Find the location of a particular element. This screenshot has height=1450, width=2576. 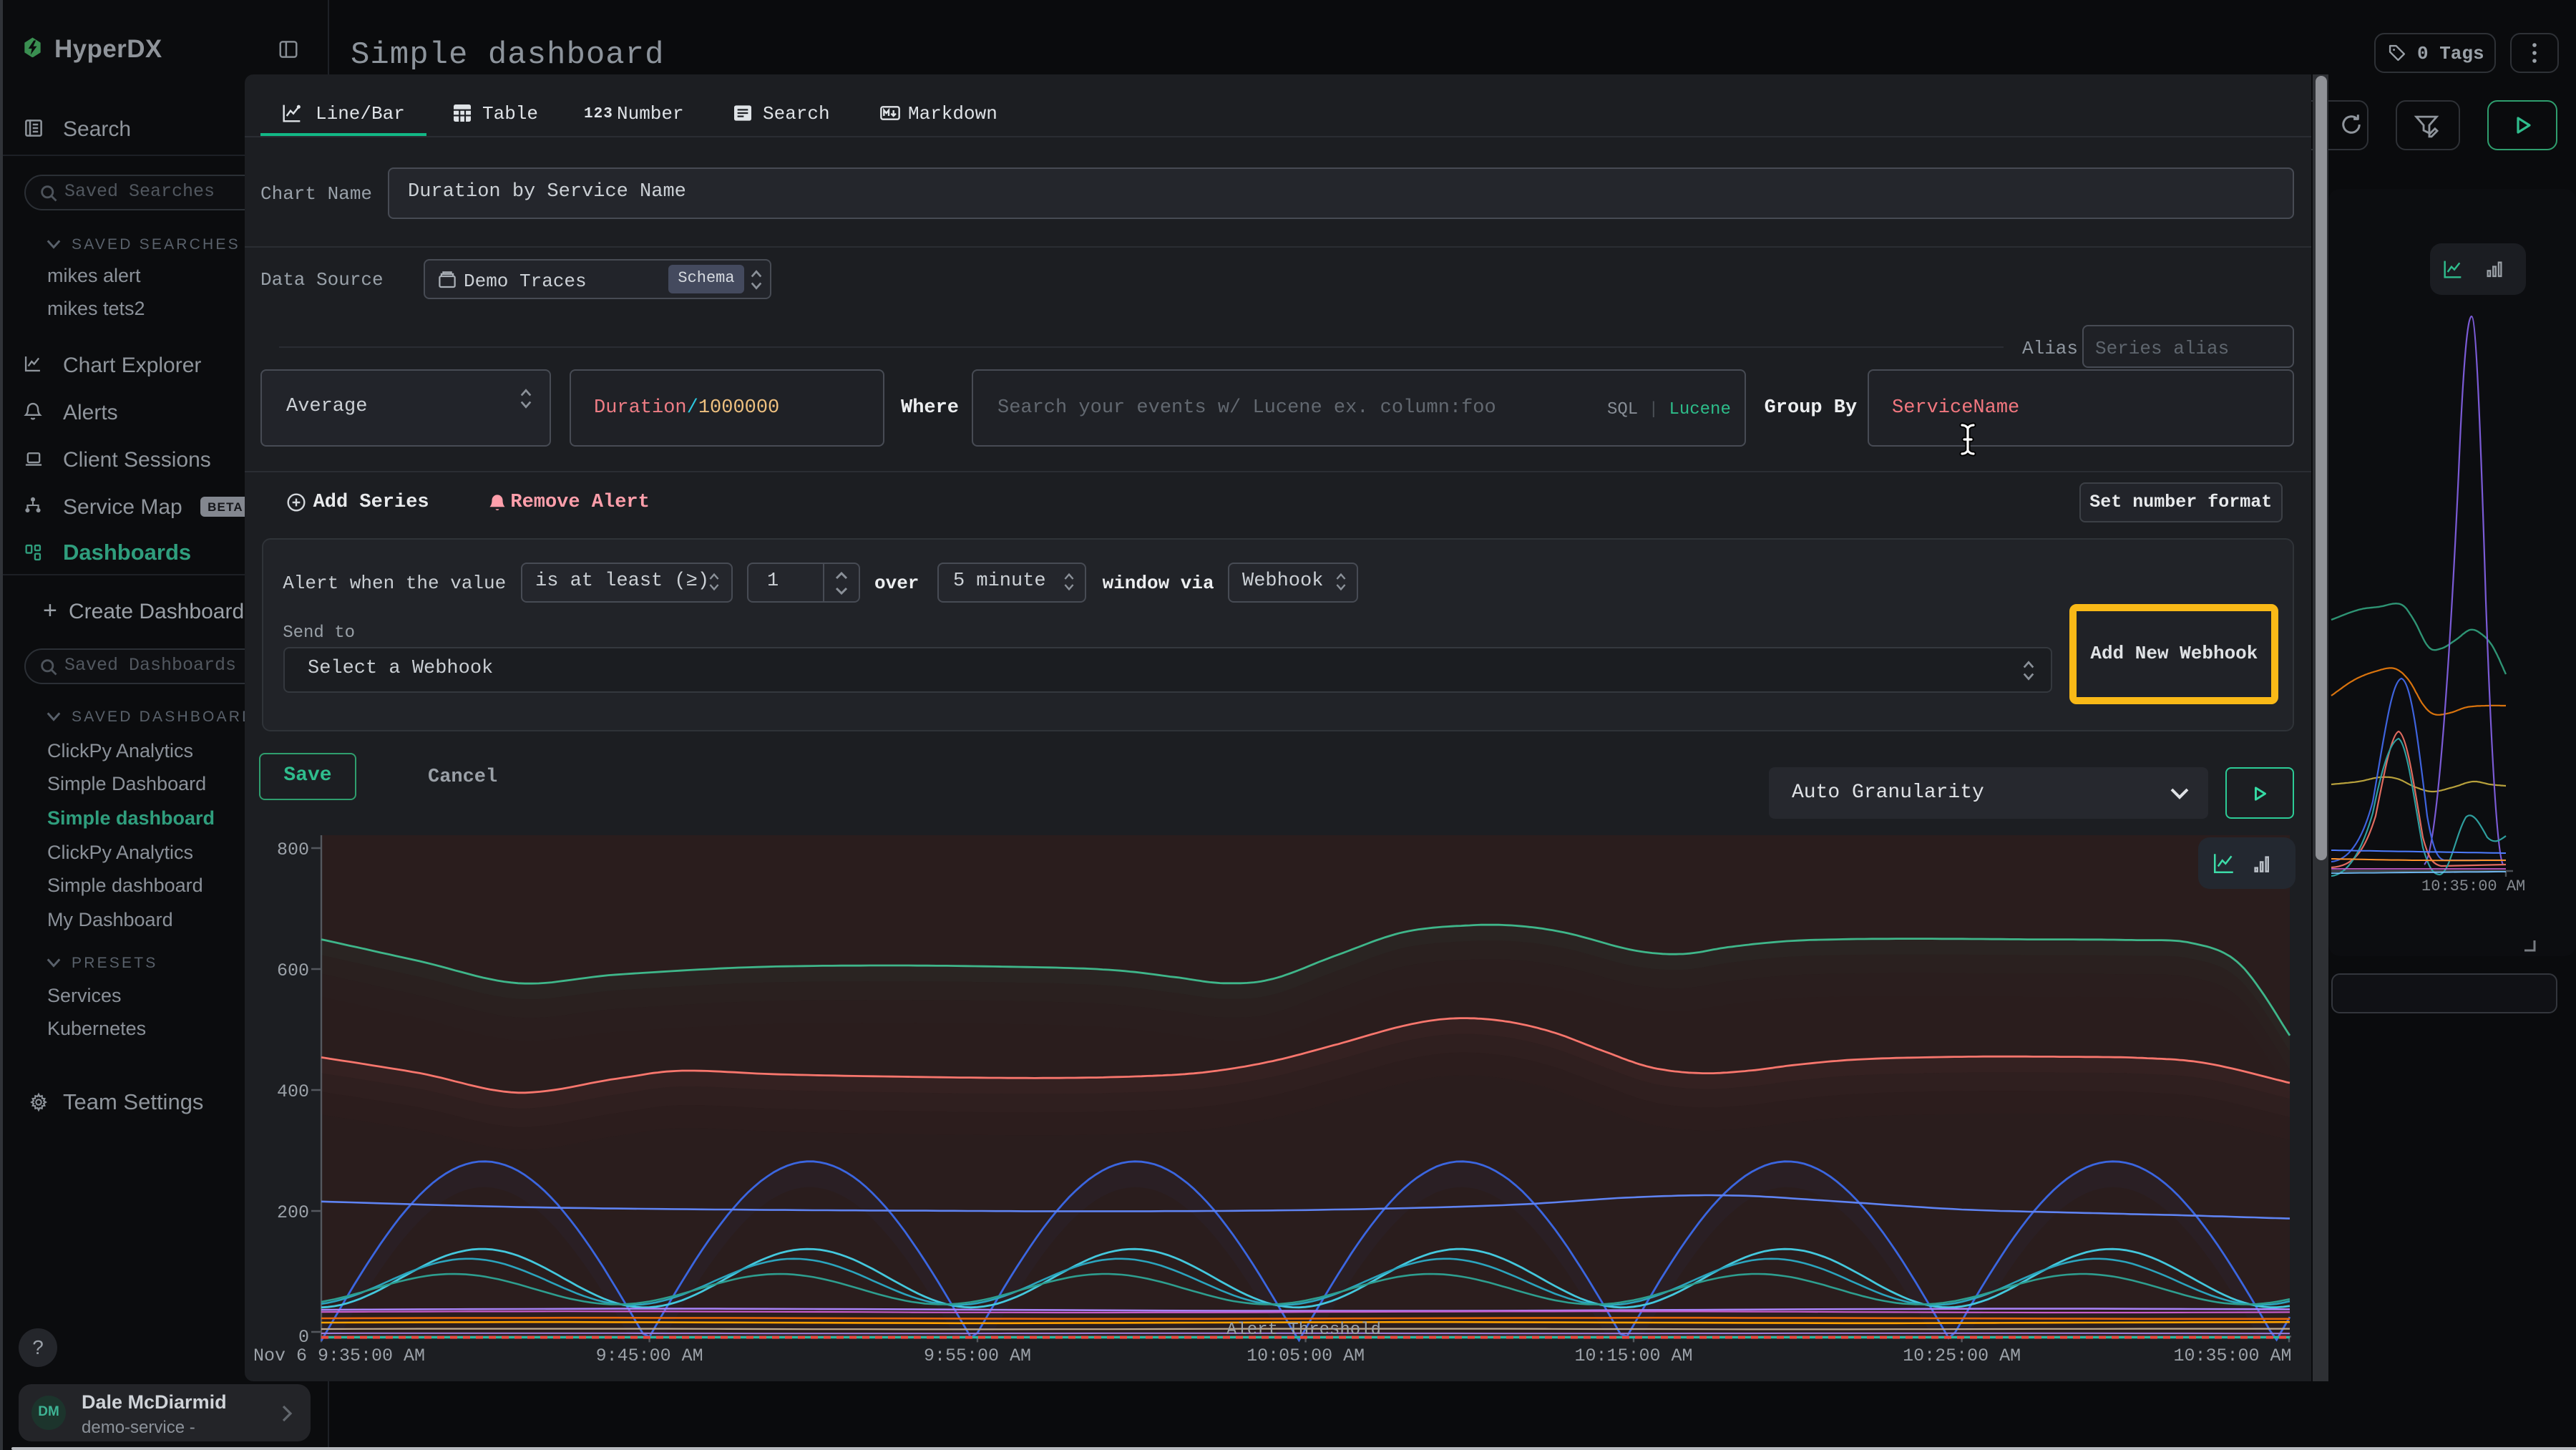

svg-text: 400 is located at coordinates (293, 1091).